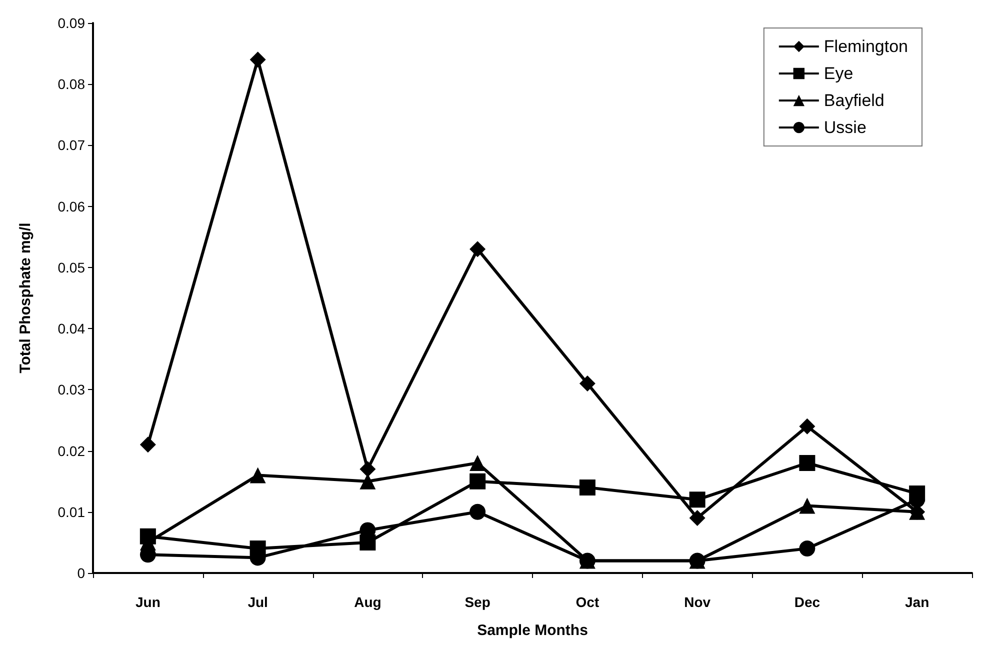 The width and height of the screenshot is (1000, 661). Describe the element at coordinates (368, 602) in the screenshot. I see `x-tick-label: Aug` at that location.